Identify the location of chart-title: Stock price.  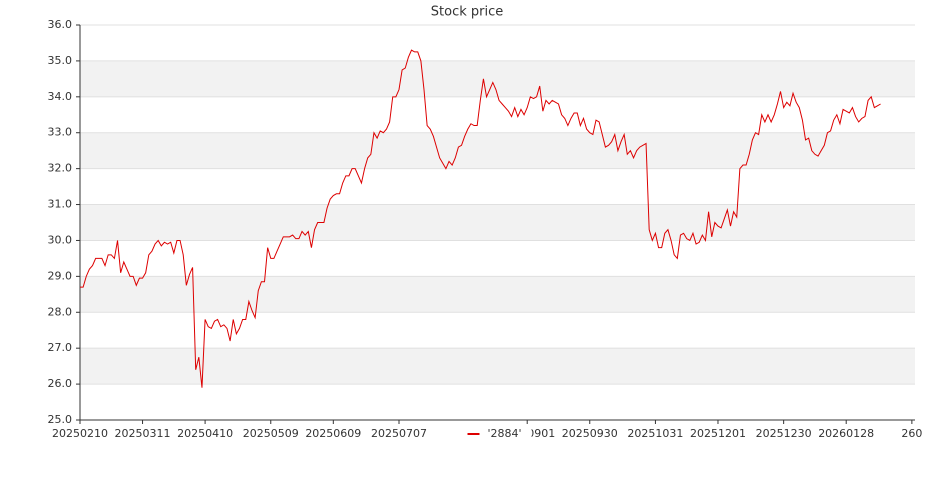
(467, 12).